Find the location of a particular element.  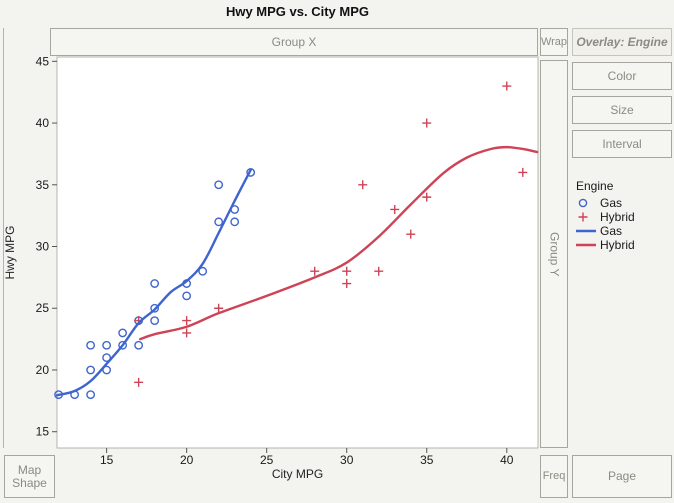

drop-zone-group-x-label: Group X is located at coordinates (294, 41).